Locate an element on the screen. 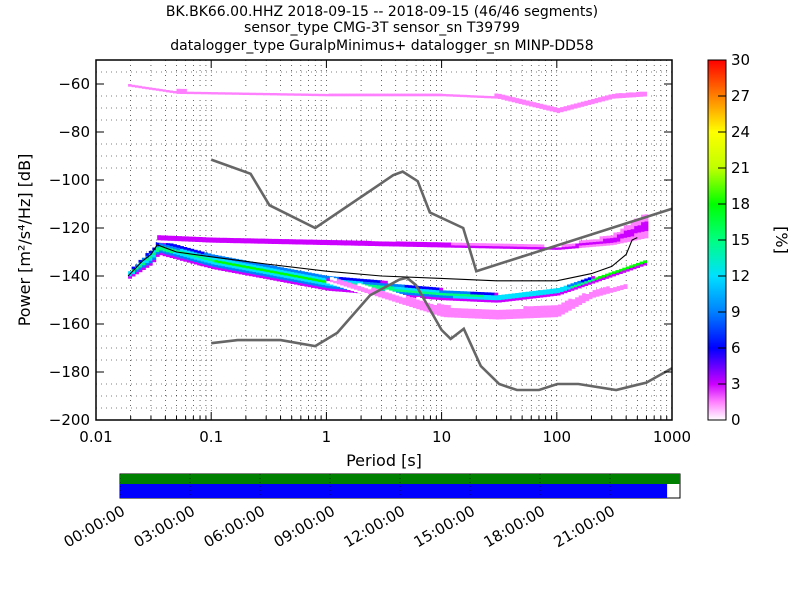 Image resolution: width=800 pixels, height=600 pixels. density-band-upper-band is located at coordinates (403, 232).